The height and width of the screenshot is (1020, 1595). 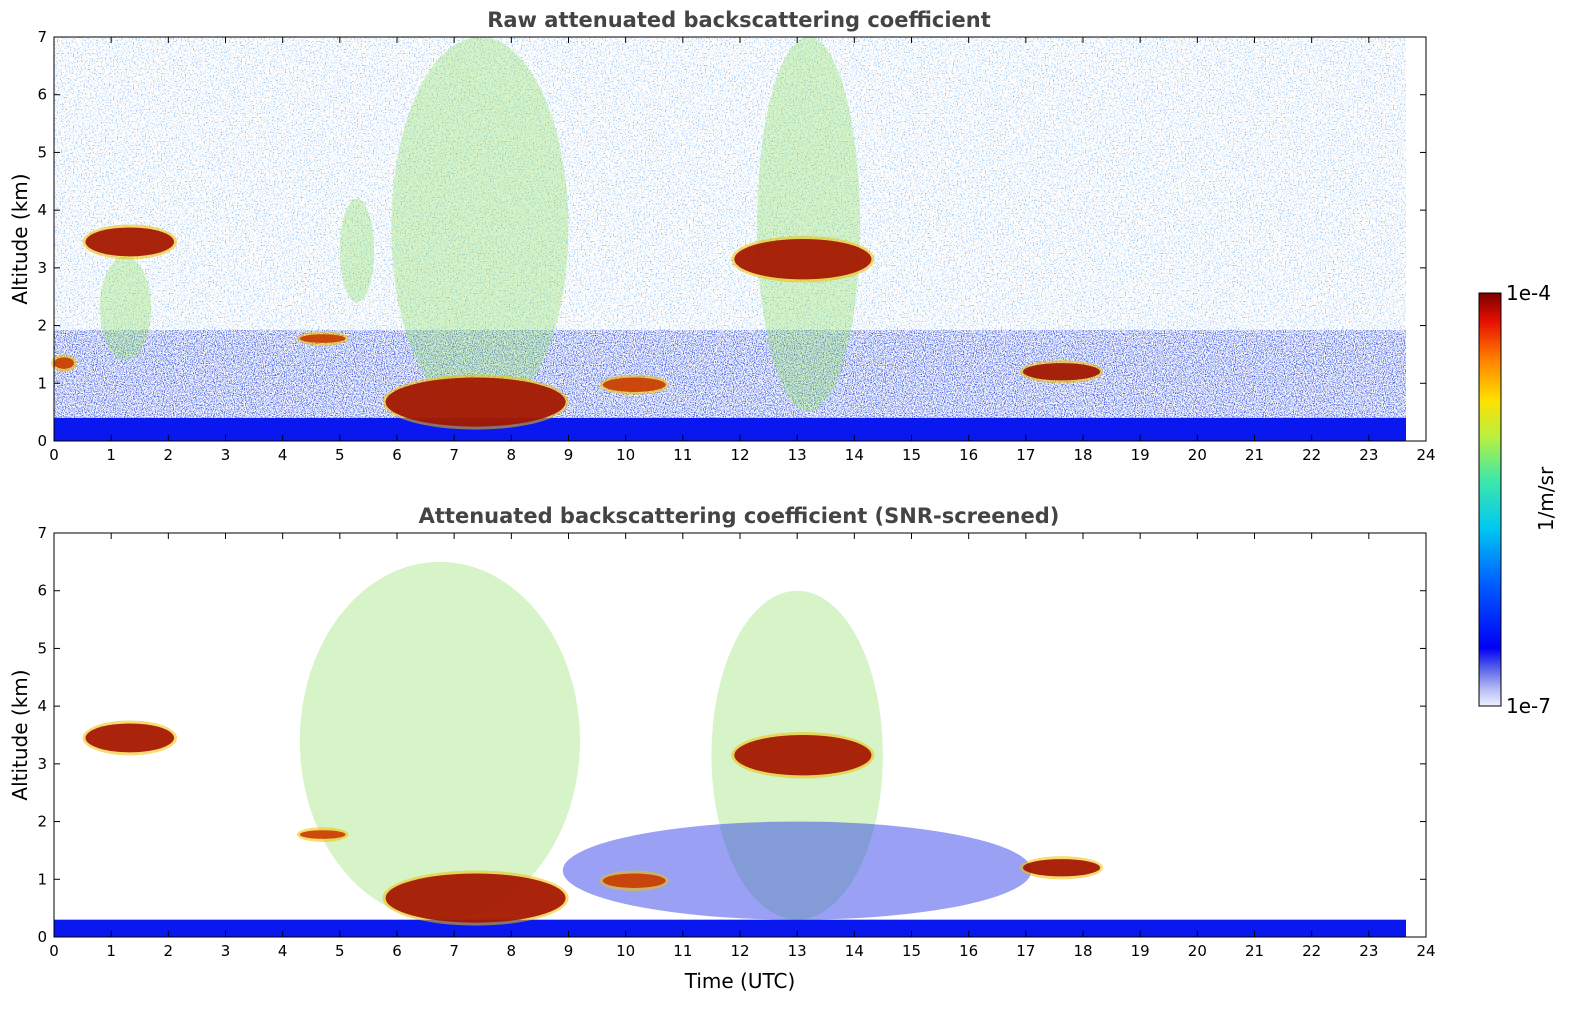 I want to click on bottom-aerosol-layer, so click(x=439, y=740).